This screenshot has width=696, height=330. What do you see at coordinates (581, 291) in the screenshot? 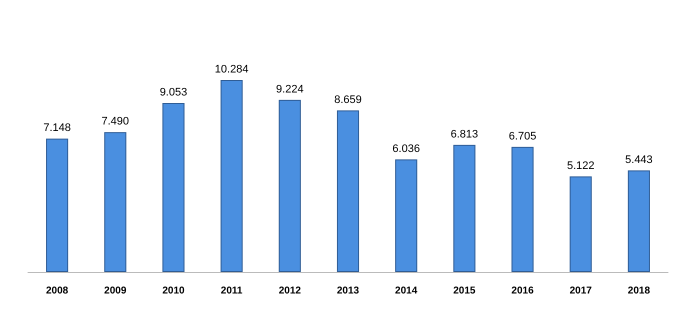
I see `x-tick-label: 2017` at bounding box center [581, 291].